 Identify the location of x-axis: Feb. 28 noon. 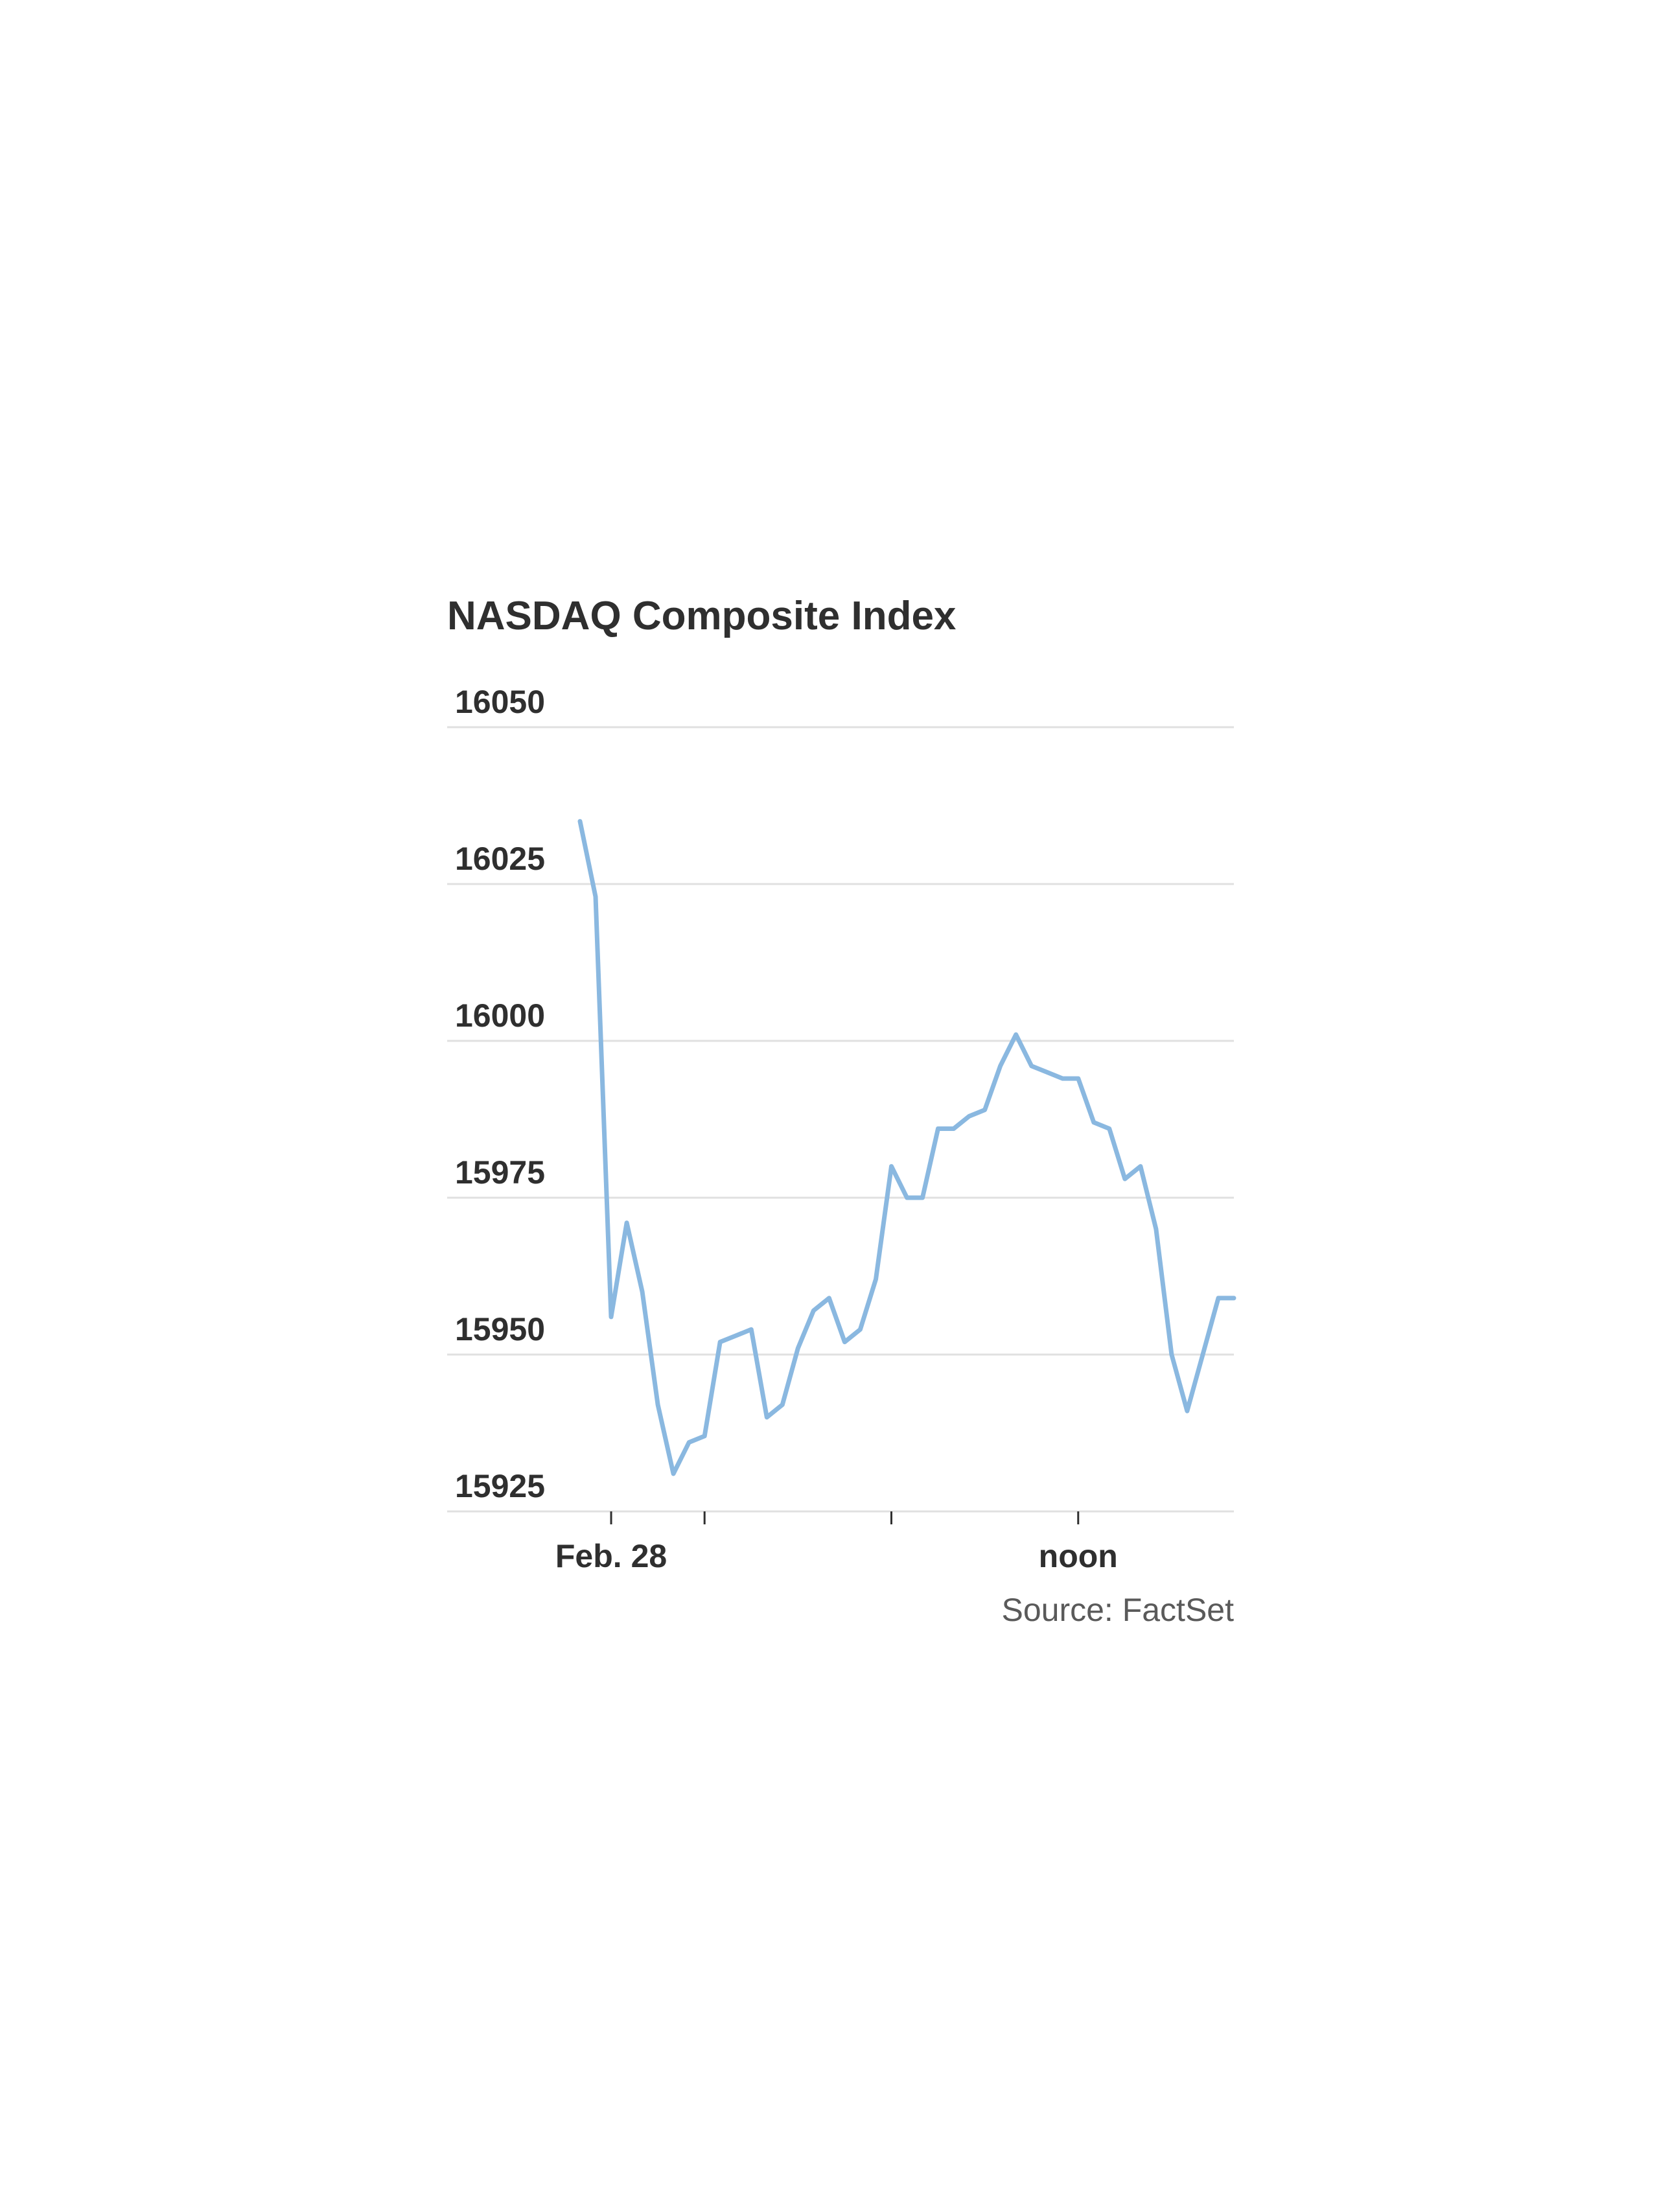
(836, 1542).